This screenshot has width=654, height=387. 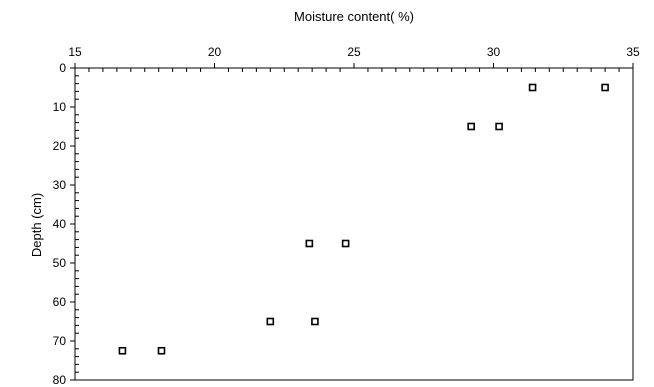 What do you see at coordinates (60, 107) in the screenshot?
I see `y-tick-label: 10` at bounding box center [60, 107].